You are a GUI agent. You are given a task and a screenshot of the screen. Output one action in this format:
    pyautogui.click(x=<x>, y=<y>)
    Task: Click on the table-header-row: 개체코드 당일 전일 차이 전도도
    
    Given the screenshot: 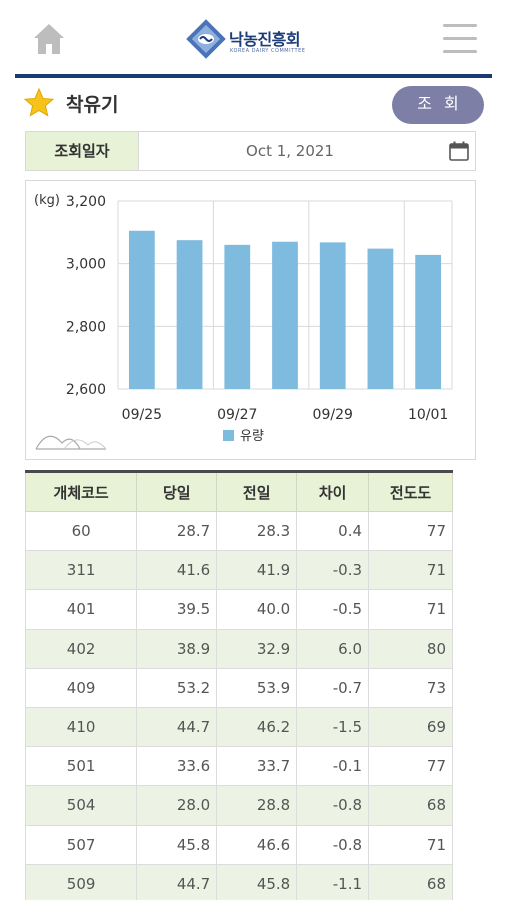 What is the action you would take?
    pyautogui.click(x=239, y=491)
    